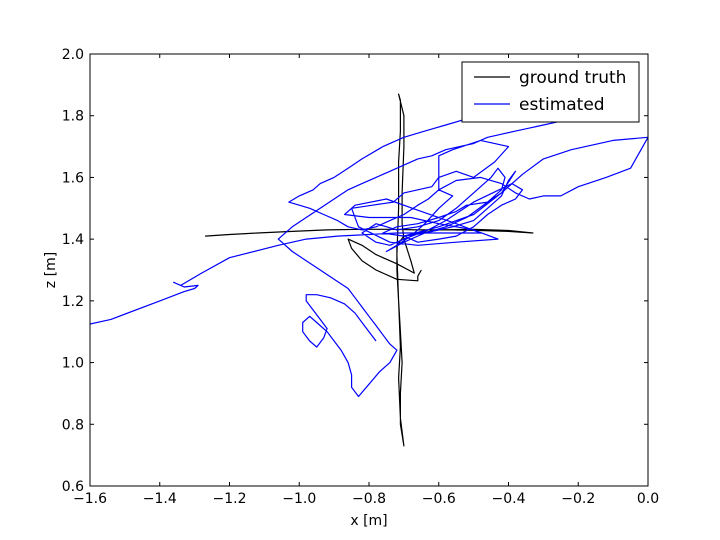 This screenshot has width=720, height=540. Describe the element at coordinates (90, 499) in the screenshot. I see `x-tick-label: −1.6` at that location.